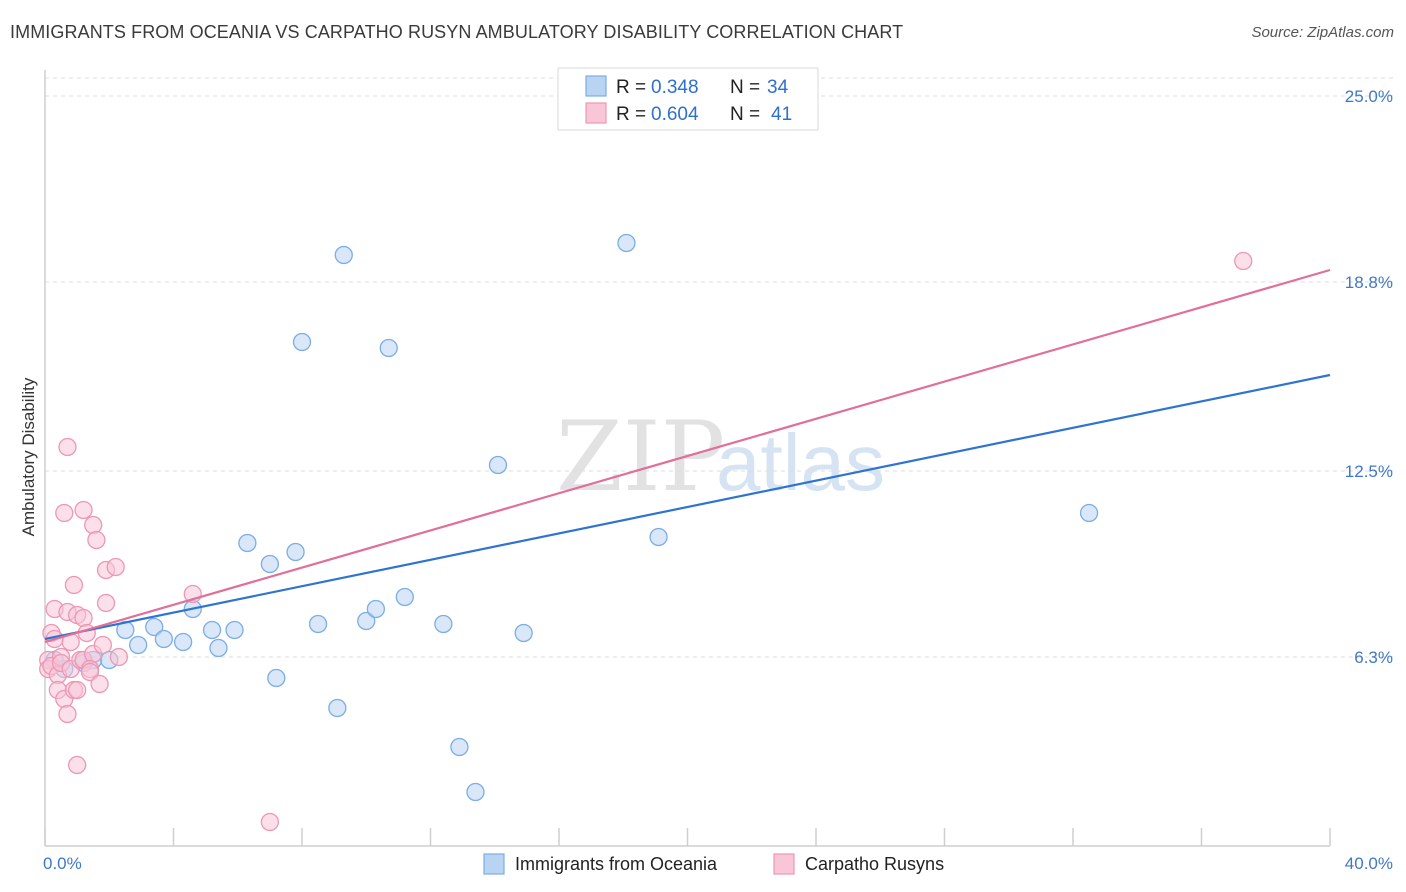 This screenshot has height=892, width=1406. I want to click on source-label: Source: ZipAtlas.com, so click(1322, 32).